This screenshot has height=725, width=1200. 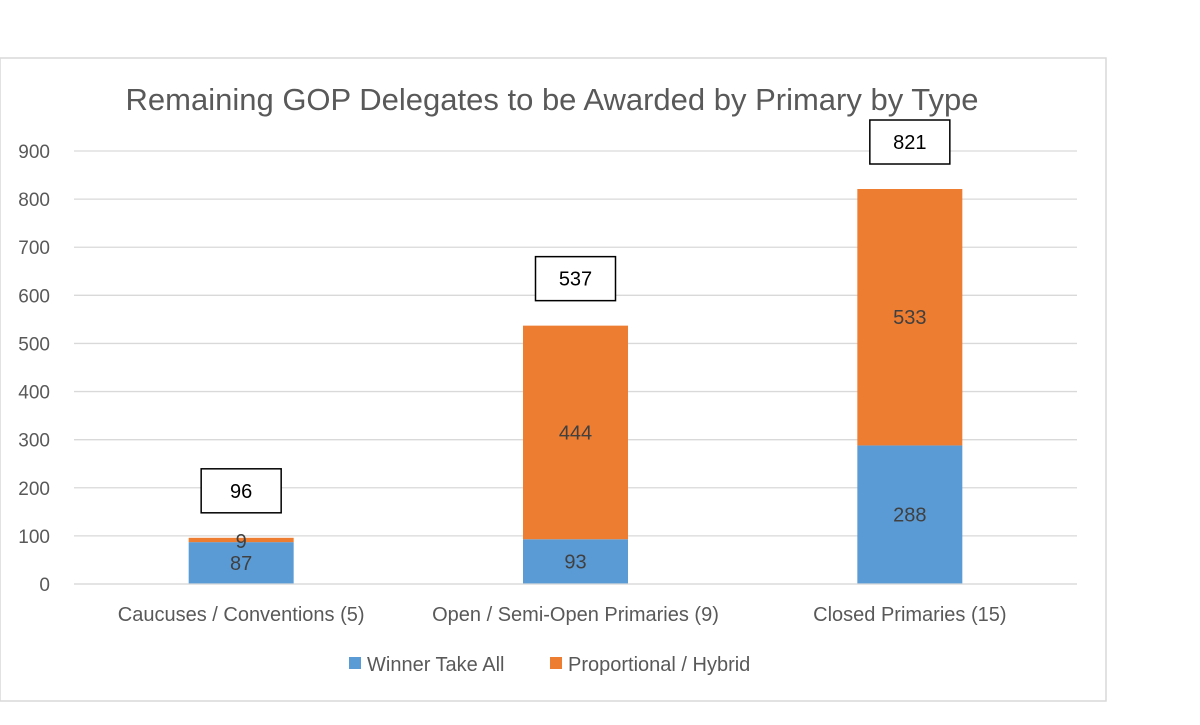 I want to click on data-label: 9, so click(x=241, y=542).